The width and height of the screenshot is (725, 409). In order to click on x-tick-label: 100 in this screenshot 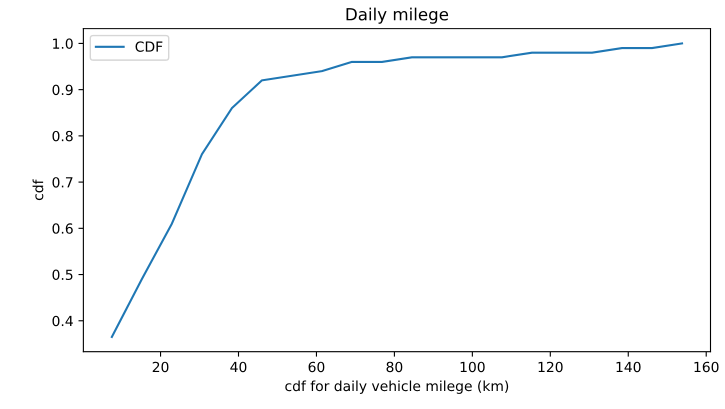, I will do `click(472, 367)`.